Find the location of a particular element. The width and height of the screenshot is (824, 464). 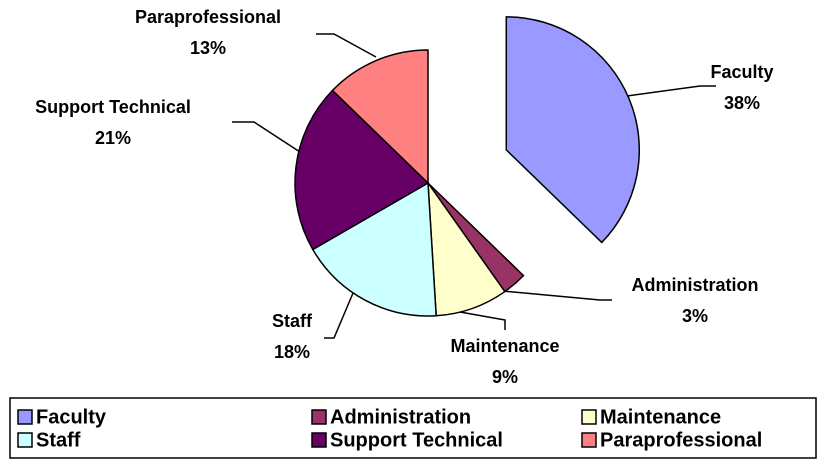

slice-label: Staff is located at coordinates (292, 321).